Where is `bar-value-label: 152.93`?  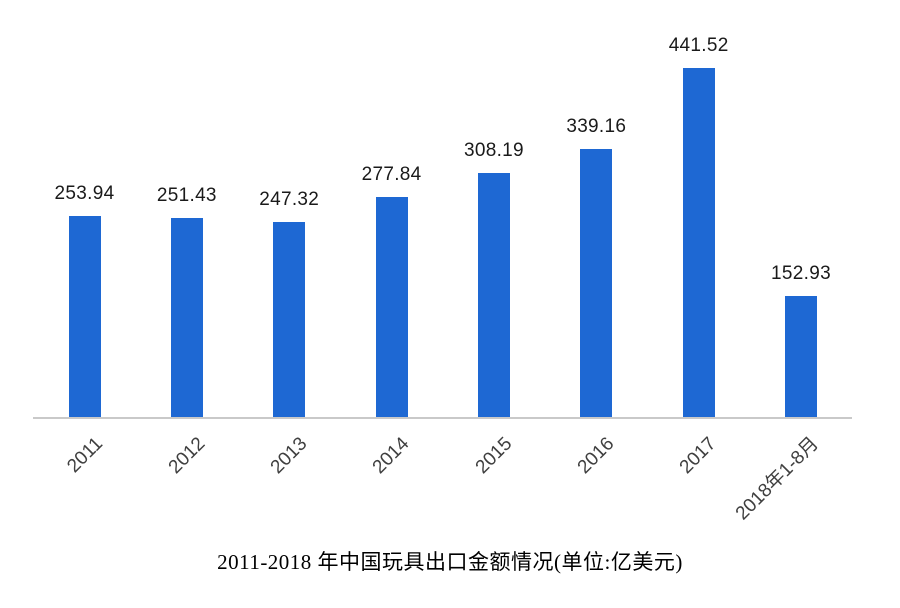
bar-value-label: 152.93 is located at coordinates (801, 274).